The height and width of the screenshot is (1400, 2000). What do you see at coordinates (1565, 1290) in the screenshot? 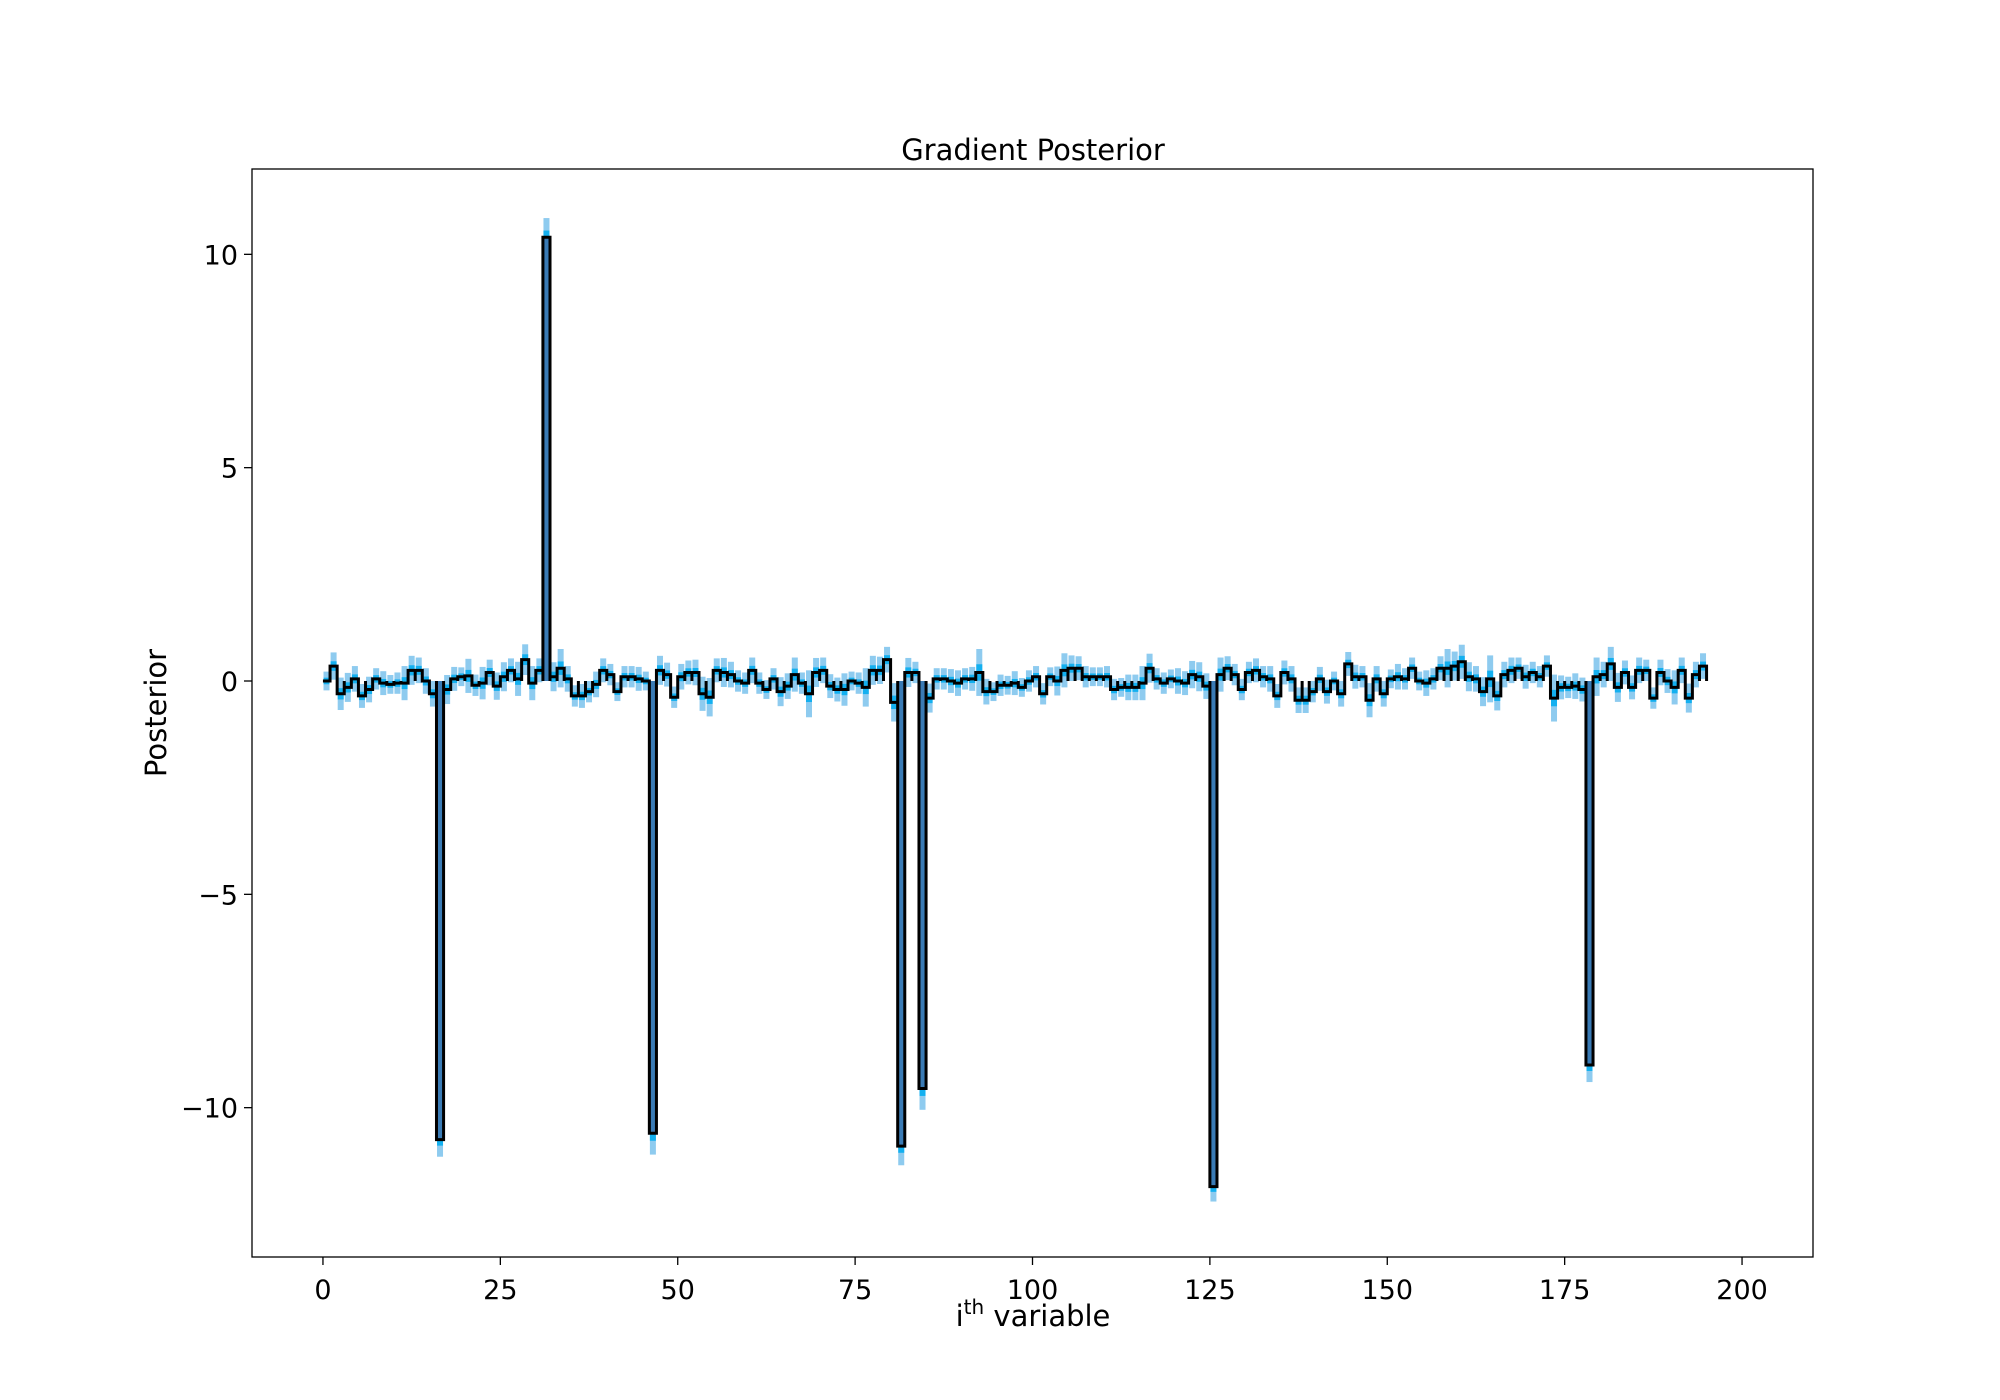
I see `x-tick-label: 175` at bounding box center [1565, 1290].